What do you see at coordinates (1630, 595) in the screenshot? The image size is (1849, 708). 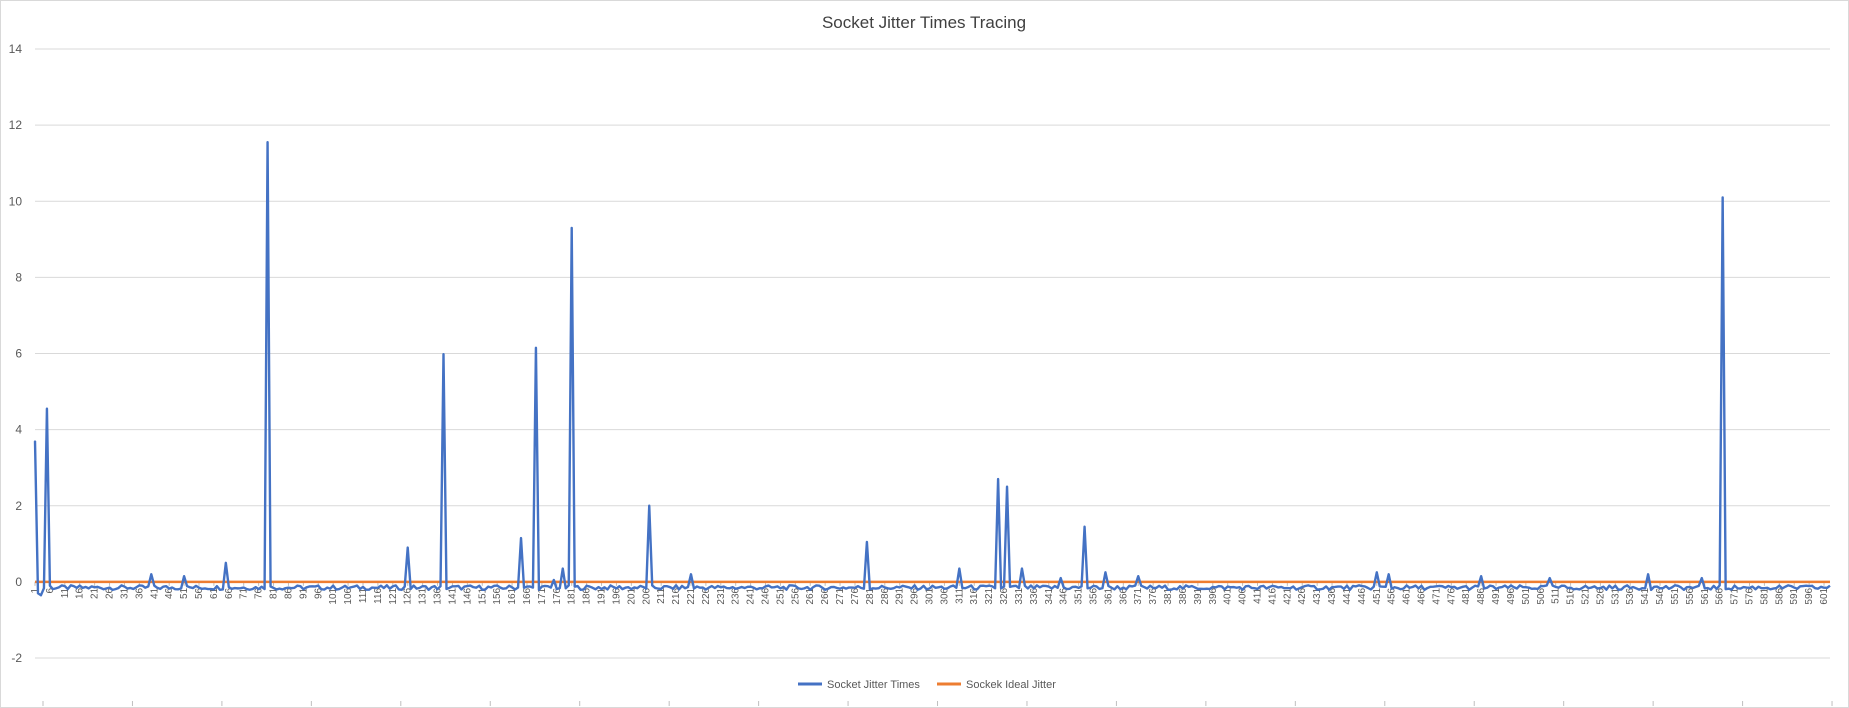 I see `x-tick-label: 536` at bounding box center [1630, 595].